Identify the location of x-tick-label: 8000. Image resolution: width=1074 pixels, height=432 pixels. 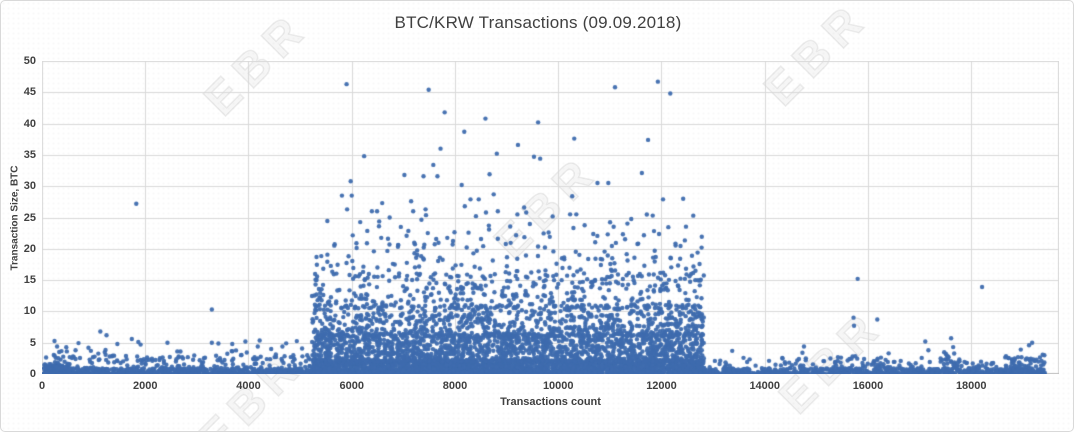
(455, 386).